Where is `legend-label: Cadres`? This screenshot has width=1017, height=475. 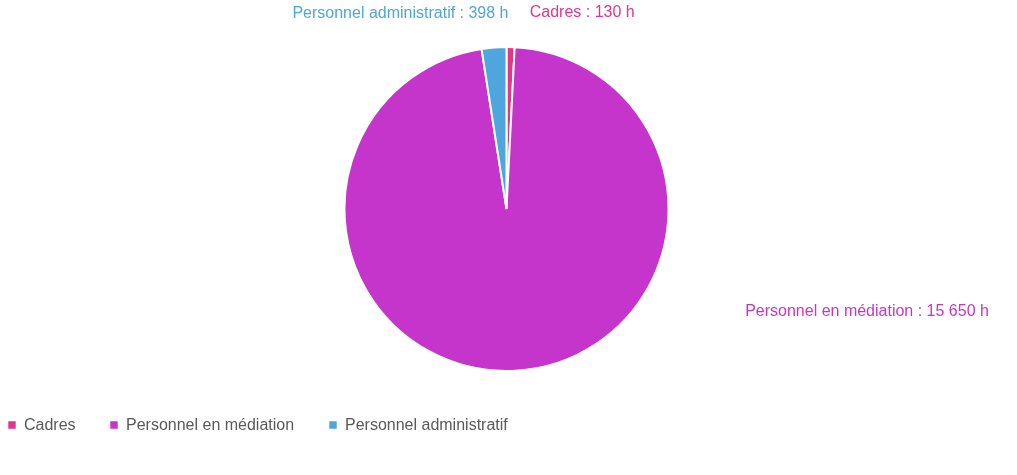
legend-label: Cadres is located at coordinates (50, 424).